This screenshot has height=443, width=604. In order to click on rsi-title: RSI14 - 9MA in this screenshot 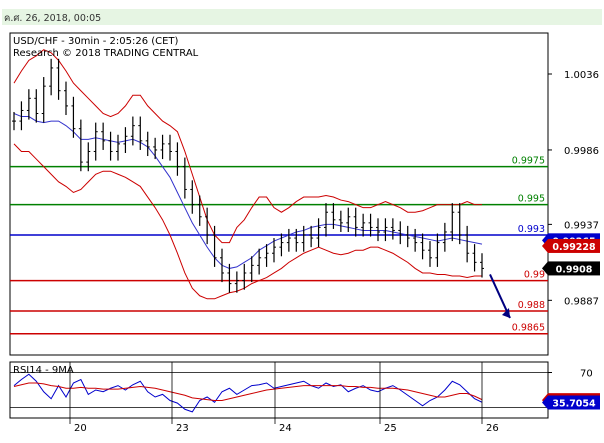, I will do `click(43, 370)`.